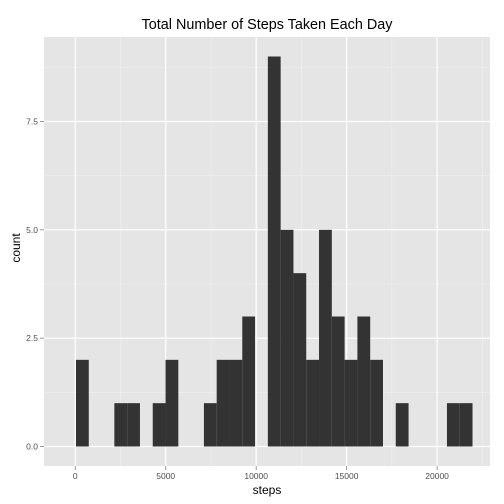  What do you see at coordinates (256, 476) in the screenshot?
I see `x-tick-label: 10000` at bounding box center [256, 476].